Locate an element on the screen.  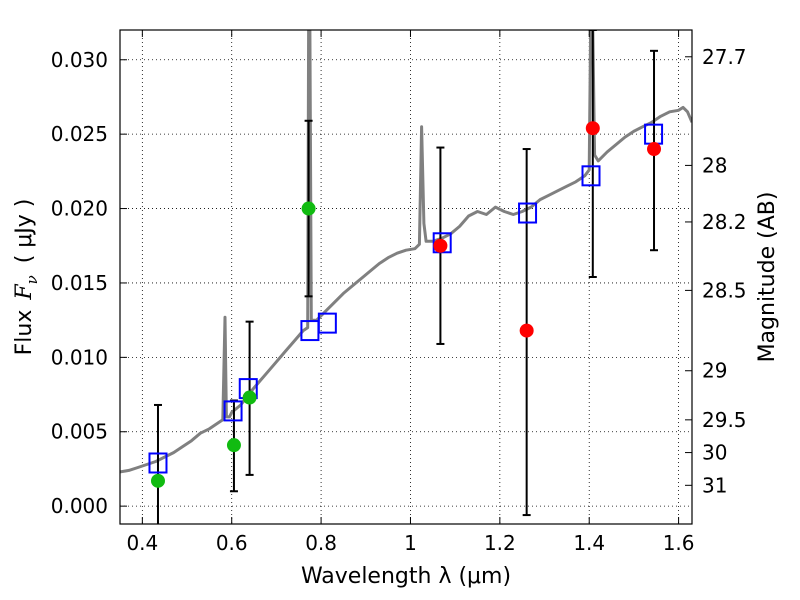
y-axis-title-units: ( μJy ) is located at coordinates (24, 231).